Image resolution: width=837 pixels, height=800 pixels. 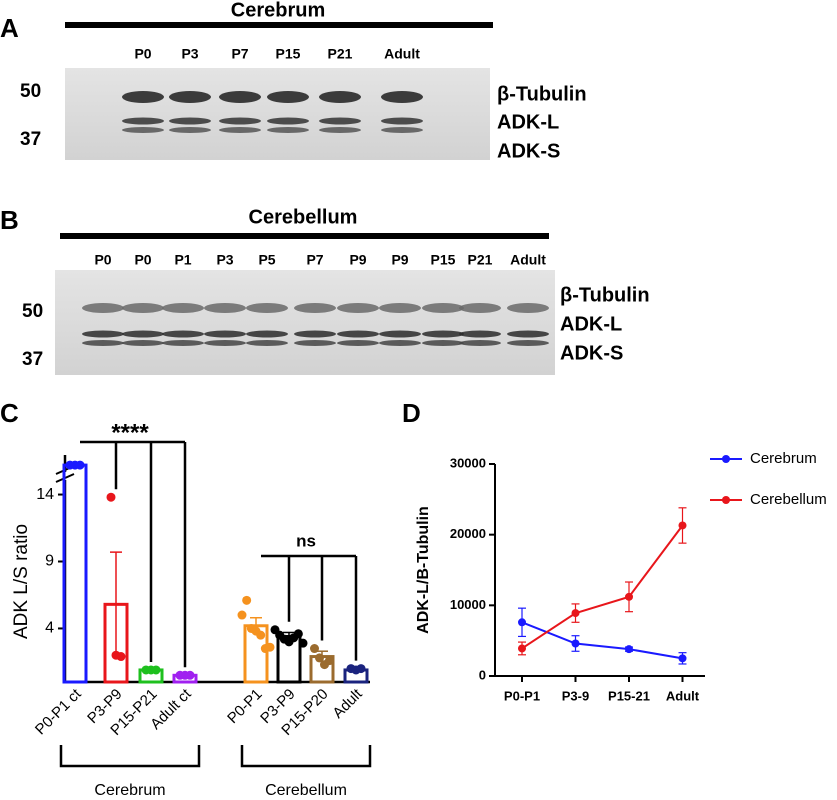 I want to click on blot-title: Cerebellum, so click(x=303, y=217).